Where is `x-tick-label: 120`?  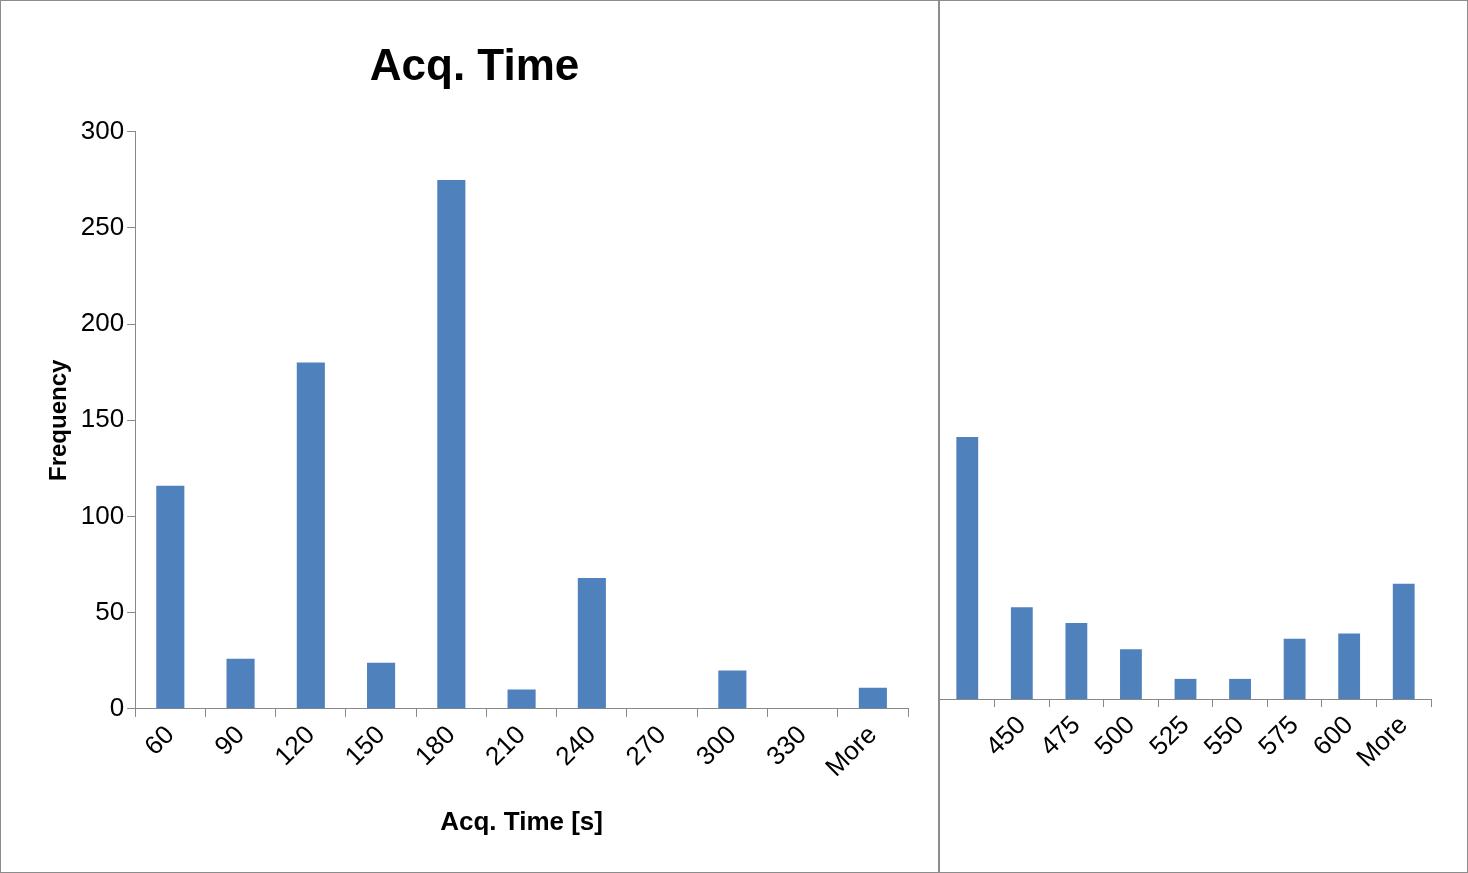 x-tick-label: 120 is located at coordinates (294, 744).